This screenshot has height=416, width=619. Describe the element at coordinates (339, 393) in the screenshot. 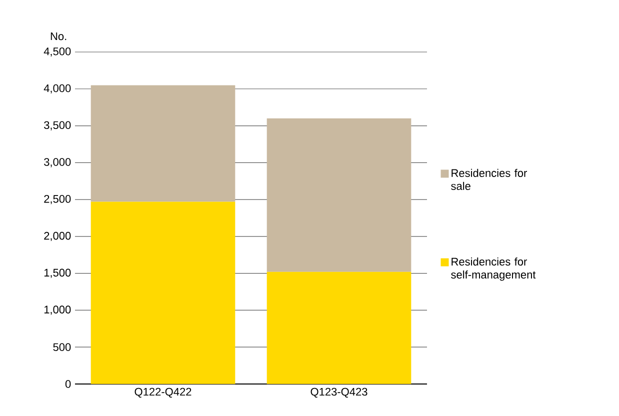

I see `x-tick-label: Q123-Q423` at that location.